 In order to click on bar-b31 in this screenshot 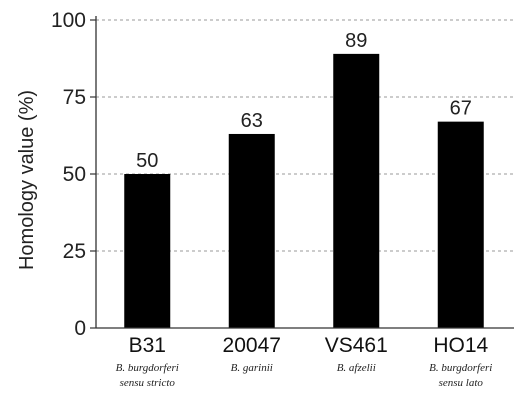, I will do `click(147, 251)`.